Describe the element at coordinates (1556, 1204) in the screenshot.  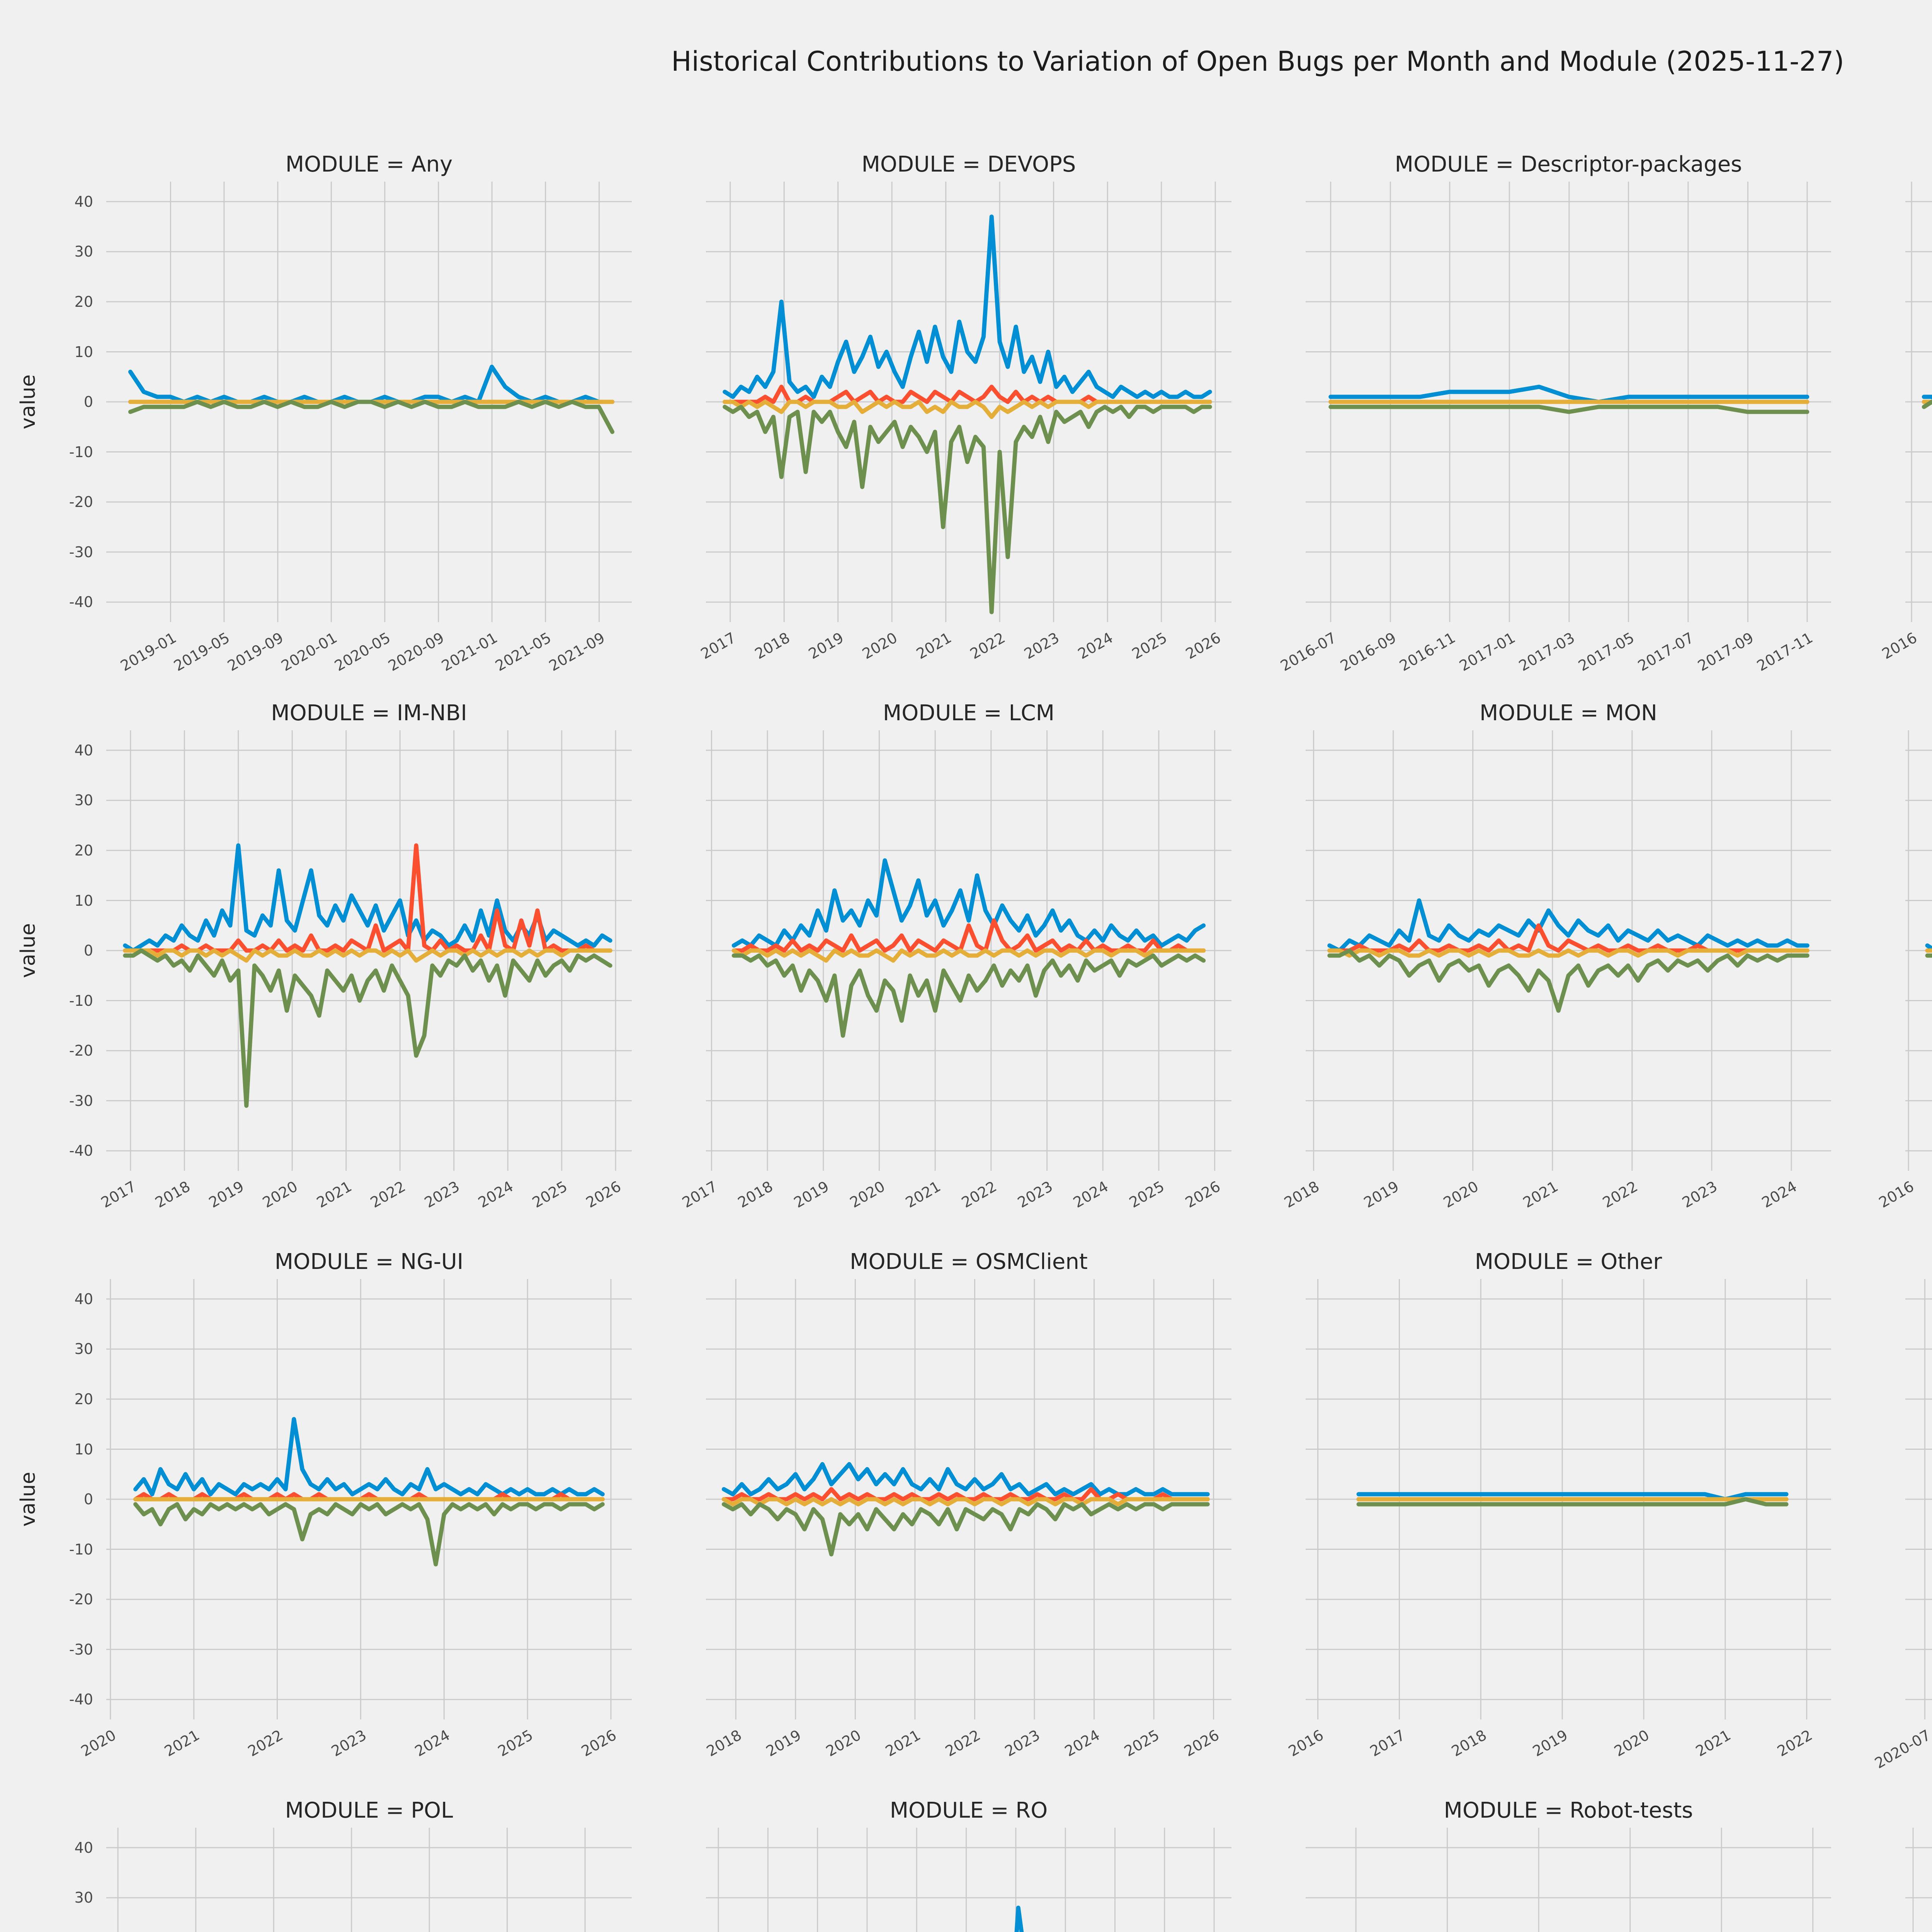
I see `x-axis-ticks: 2018 2019 2020 2021 2022 2023 2024` at that location.